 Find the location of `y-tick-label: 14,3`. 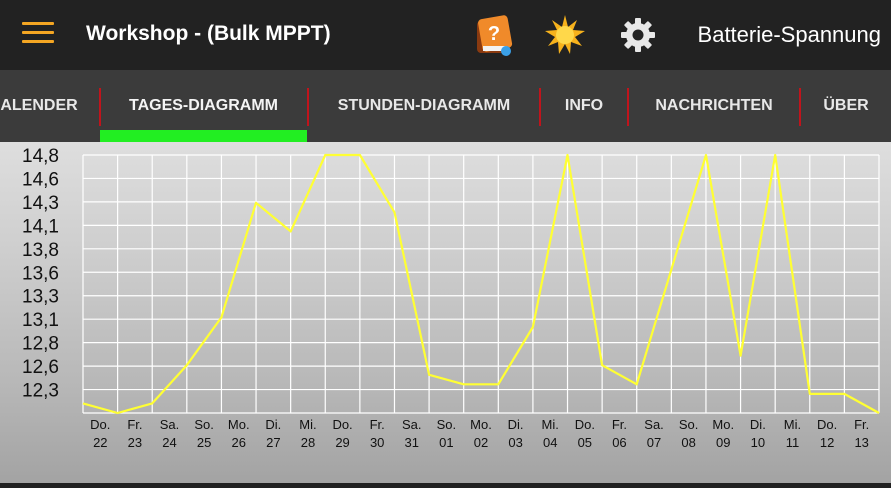

y-tick-label: 14,3 is located at coordinates (40, 203).